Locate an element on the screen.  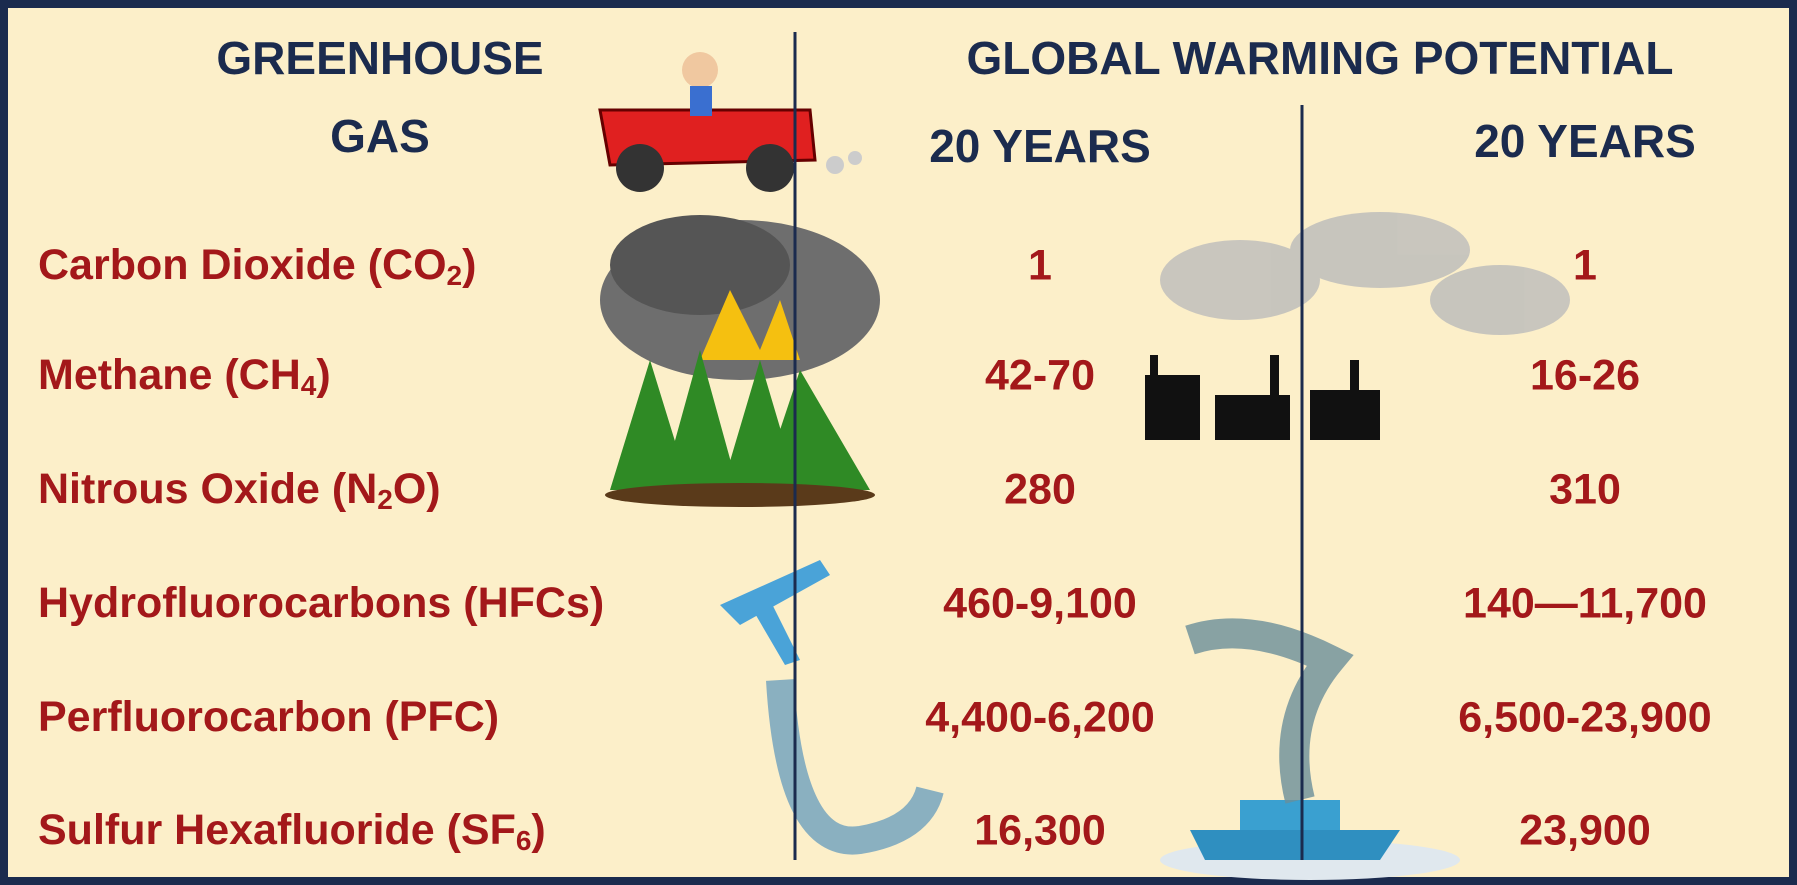
gwp-value: 280 is located at coordinates (1040, 489).